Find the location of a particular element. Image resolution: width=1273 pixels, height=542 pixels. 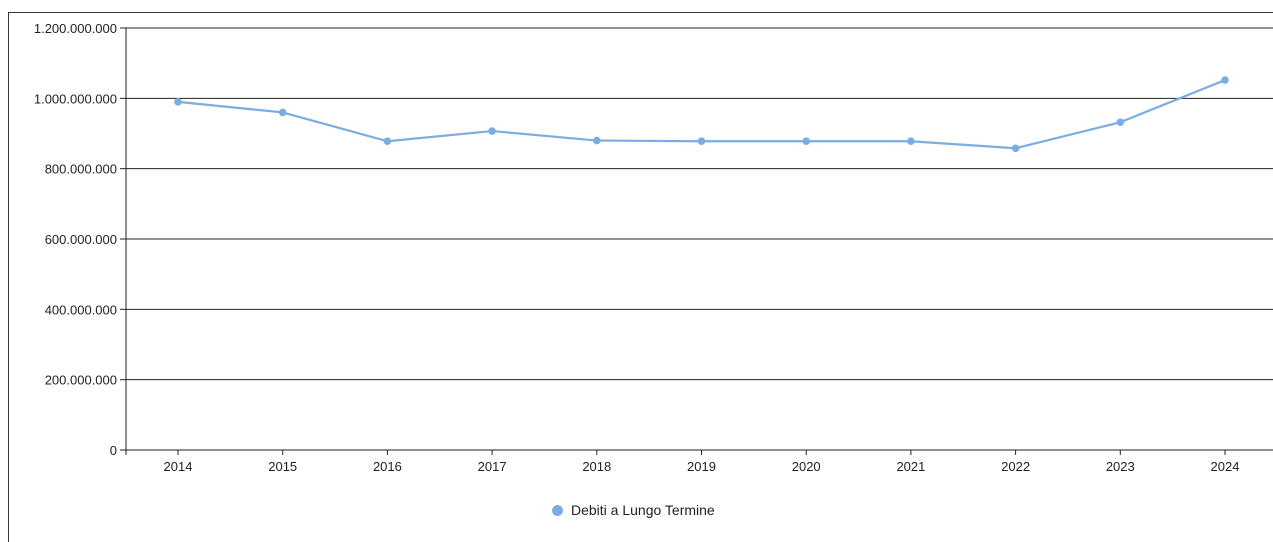

y-tick-label: 600.000.000 is located at coordinates (81, 239).